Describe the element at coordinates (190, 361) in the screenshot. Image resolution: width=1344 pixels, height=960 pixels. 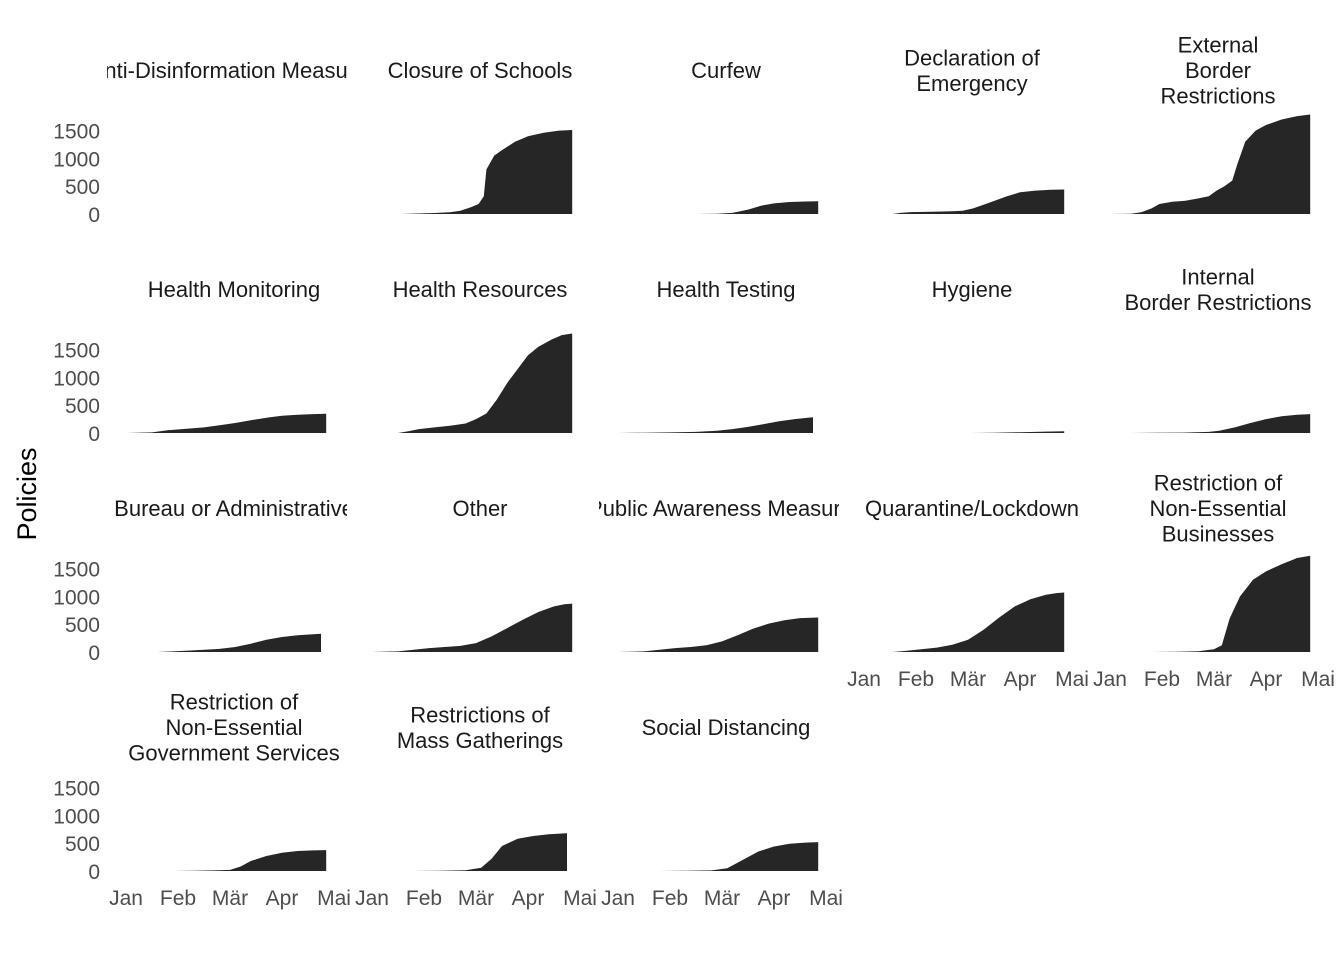
I see `facet-panel: Health Monitoring 0 500 1000 1500` at that location.